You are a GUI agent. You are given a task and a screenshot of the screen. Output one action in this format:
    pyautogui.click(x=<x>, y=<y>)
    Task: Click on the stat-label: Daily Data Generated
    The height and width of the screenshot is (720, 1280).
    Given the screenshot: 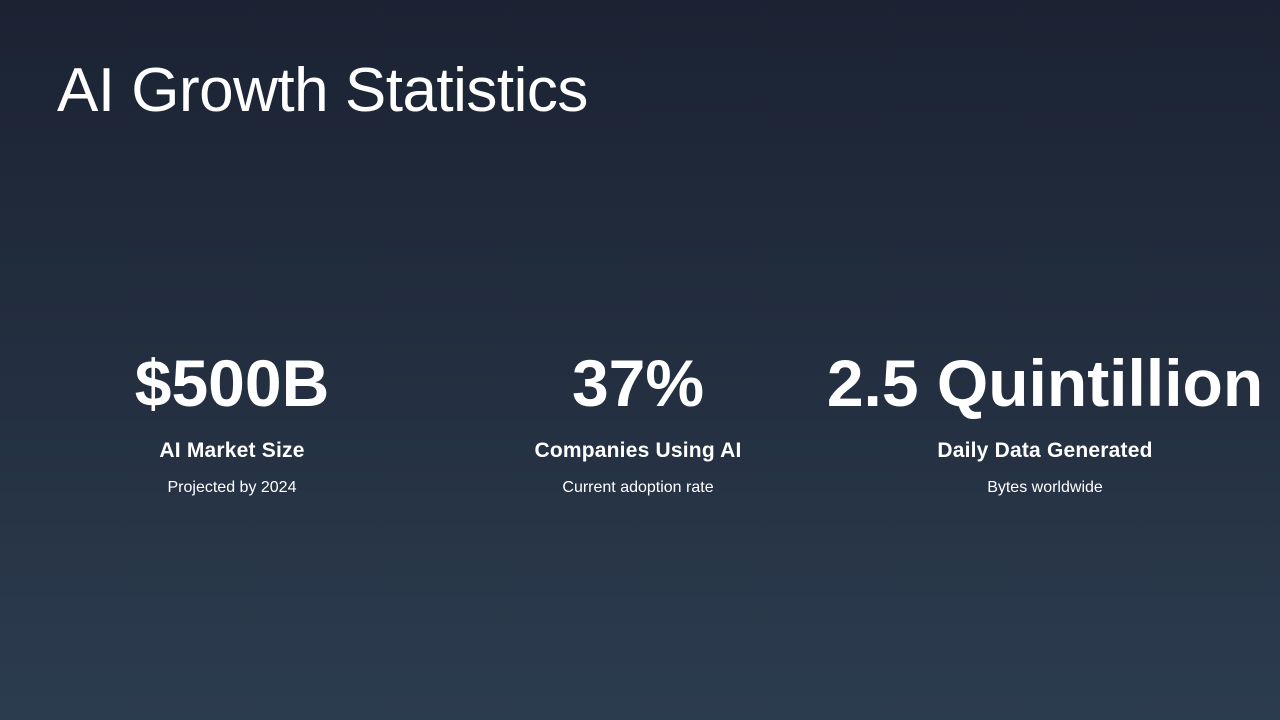 What is the action you would take?
    pyautogui.click(x=1045, y=450)
    